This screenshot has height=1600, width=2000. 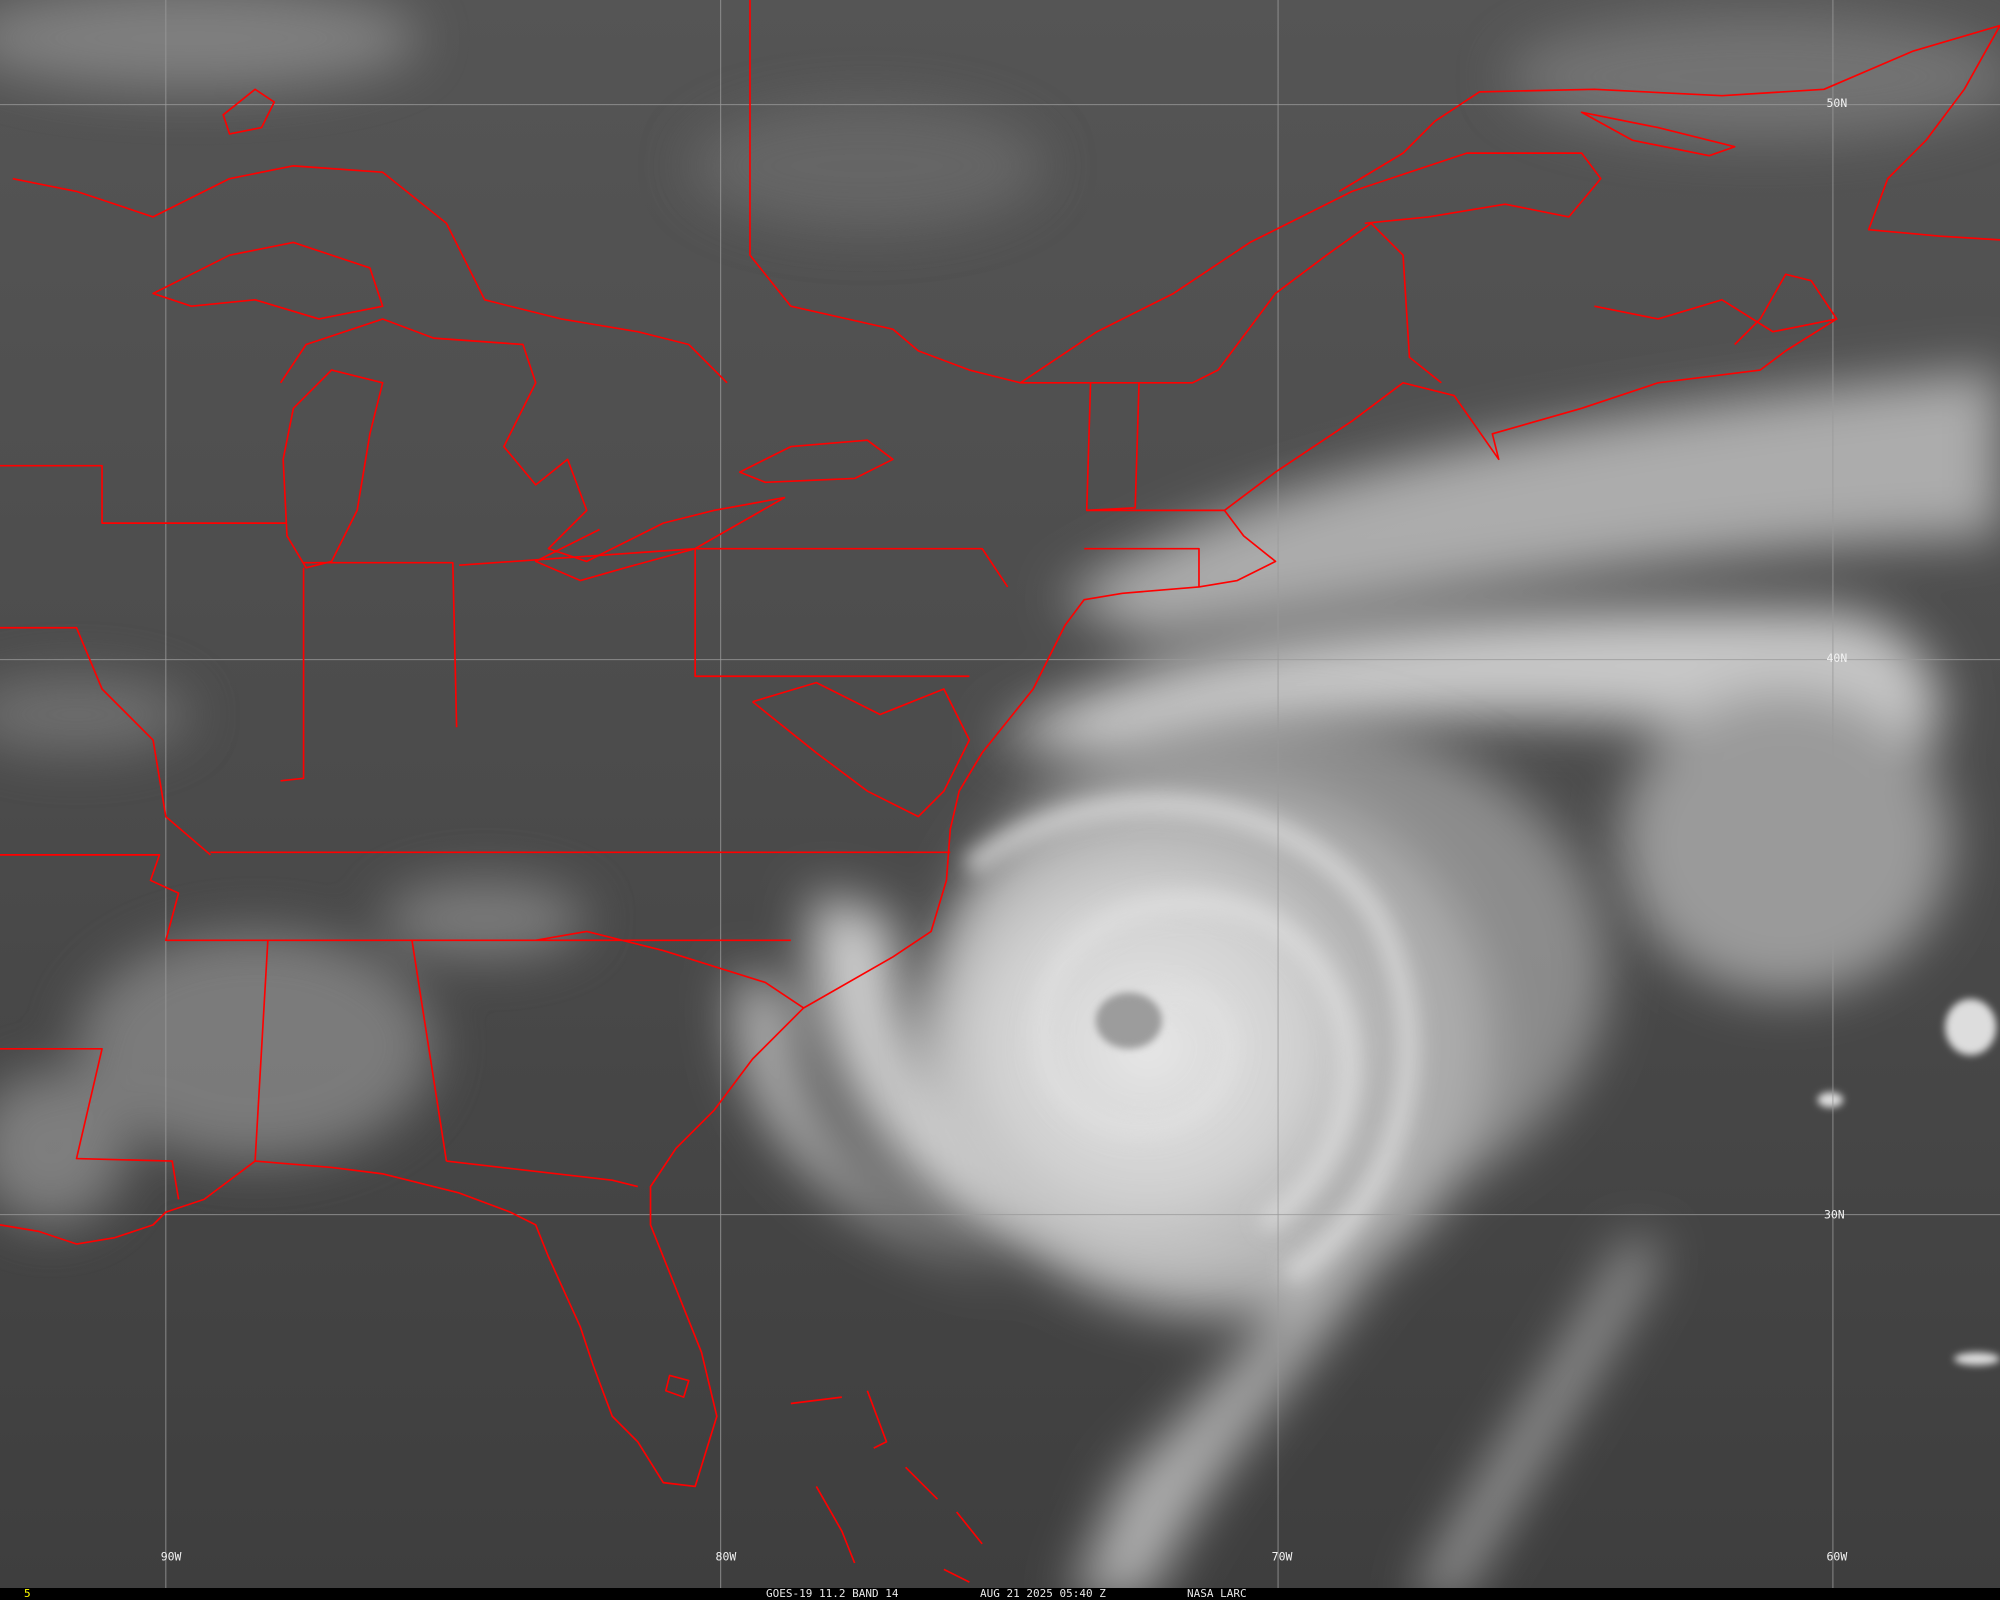 What do you see at coordinates (832, 1593) in the screenshot?
I see `satellite-band-label: GOES-19 11.2 BAND 14` at bounding box center [832, 1593].